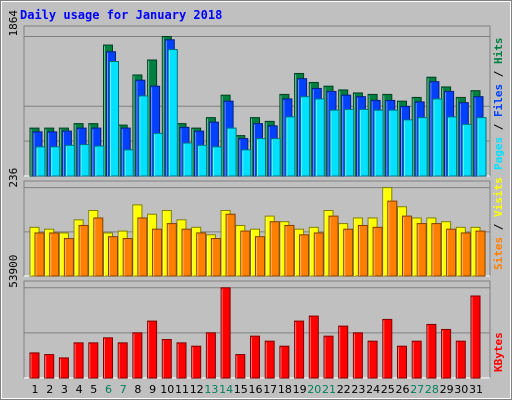 The width and height of the screenshot is (512, 400). I want to click on day-label-31: 31, so click(476, 389).